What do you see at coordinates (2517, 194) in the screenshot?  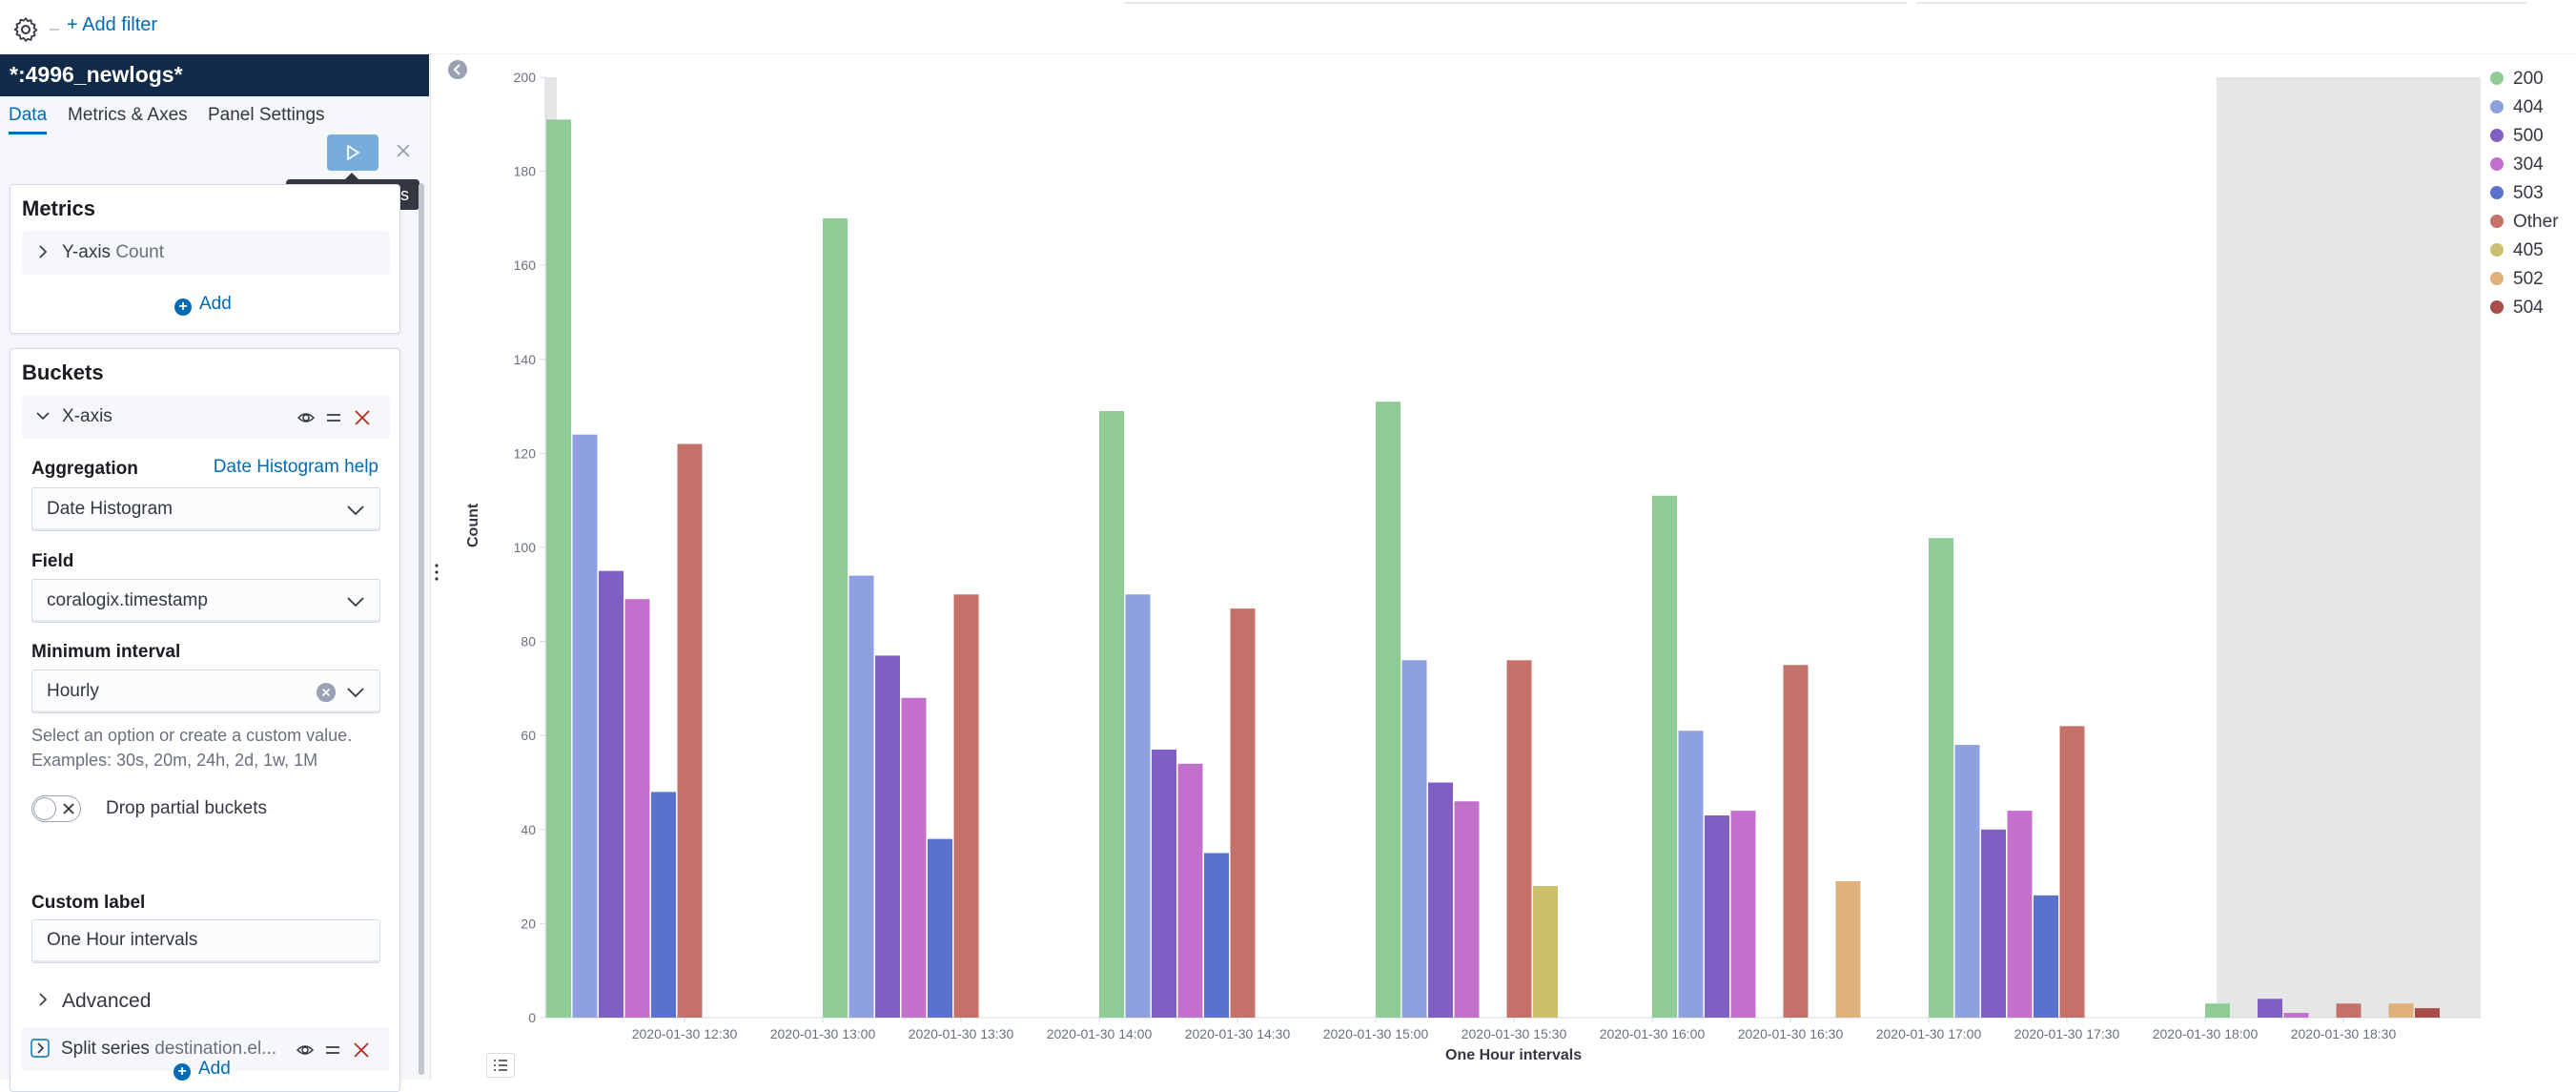 I see `legend-item-503: 503` at bounding box center [2517, 194].